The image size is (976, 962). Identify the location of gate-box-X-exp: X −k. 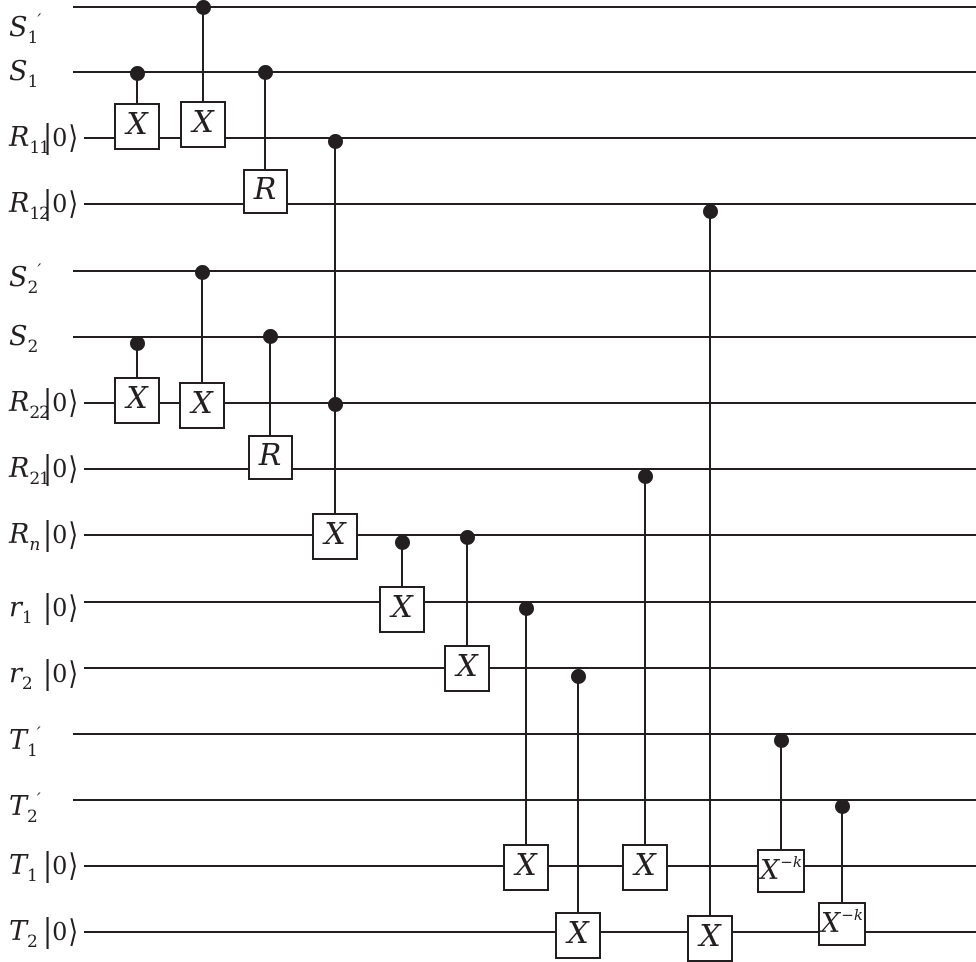
(842, 924).